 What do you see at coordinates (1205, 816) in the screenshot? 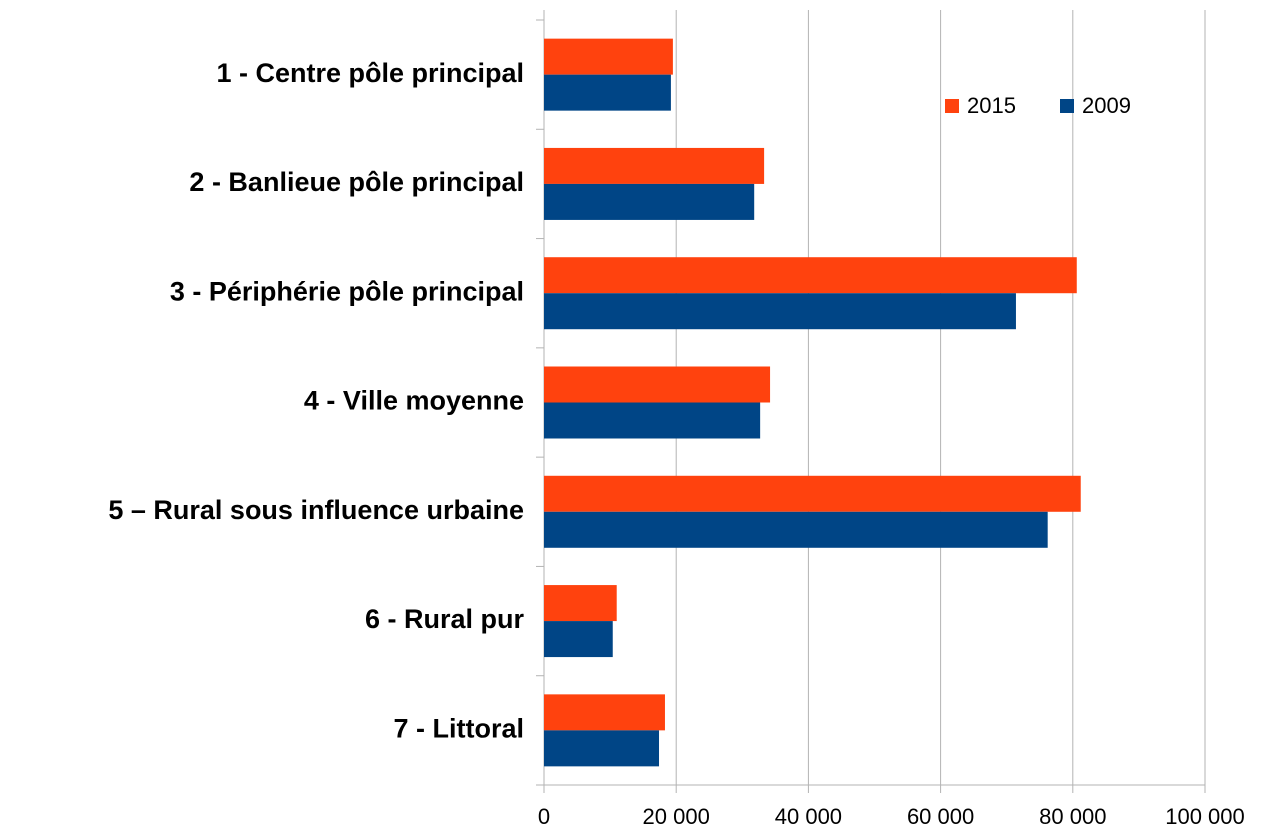
I see `x-tick-label: 100 000` at bounding box center [1205, 816].